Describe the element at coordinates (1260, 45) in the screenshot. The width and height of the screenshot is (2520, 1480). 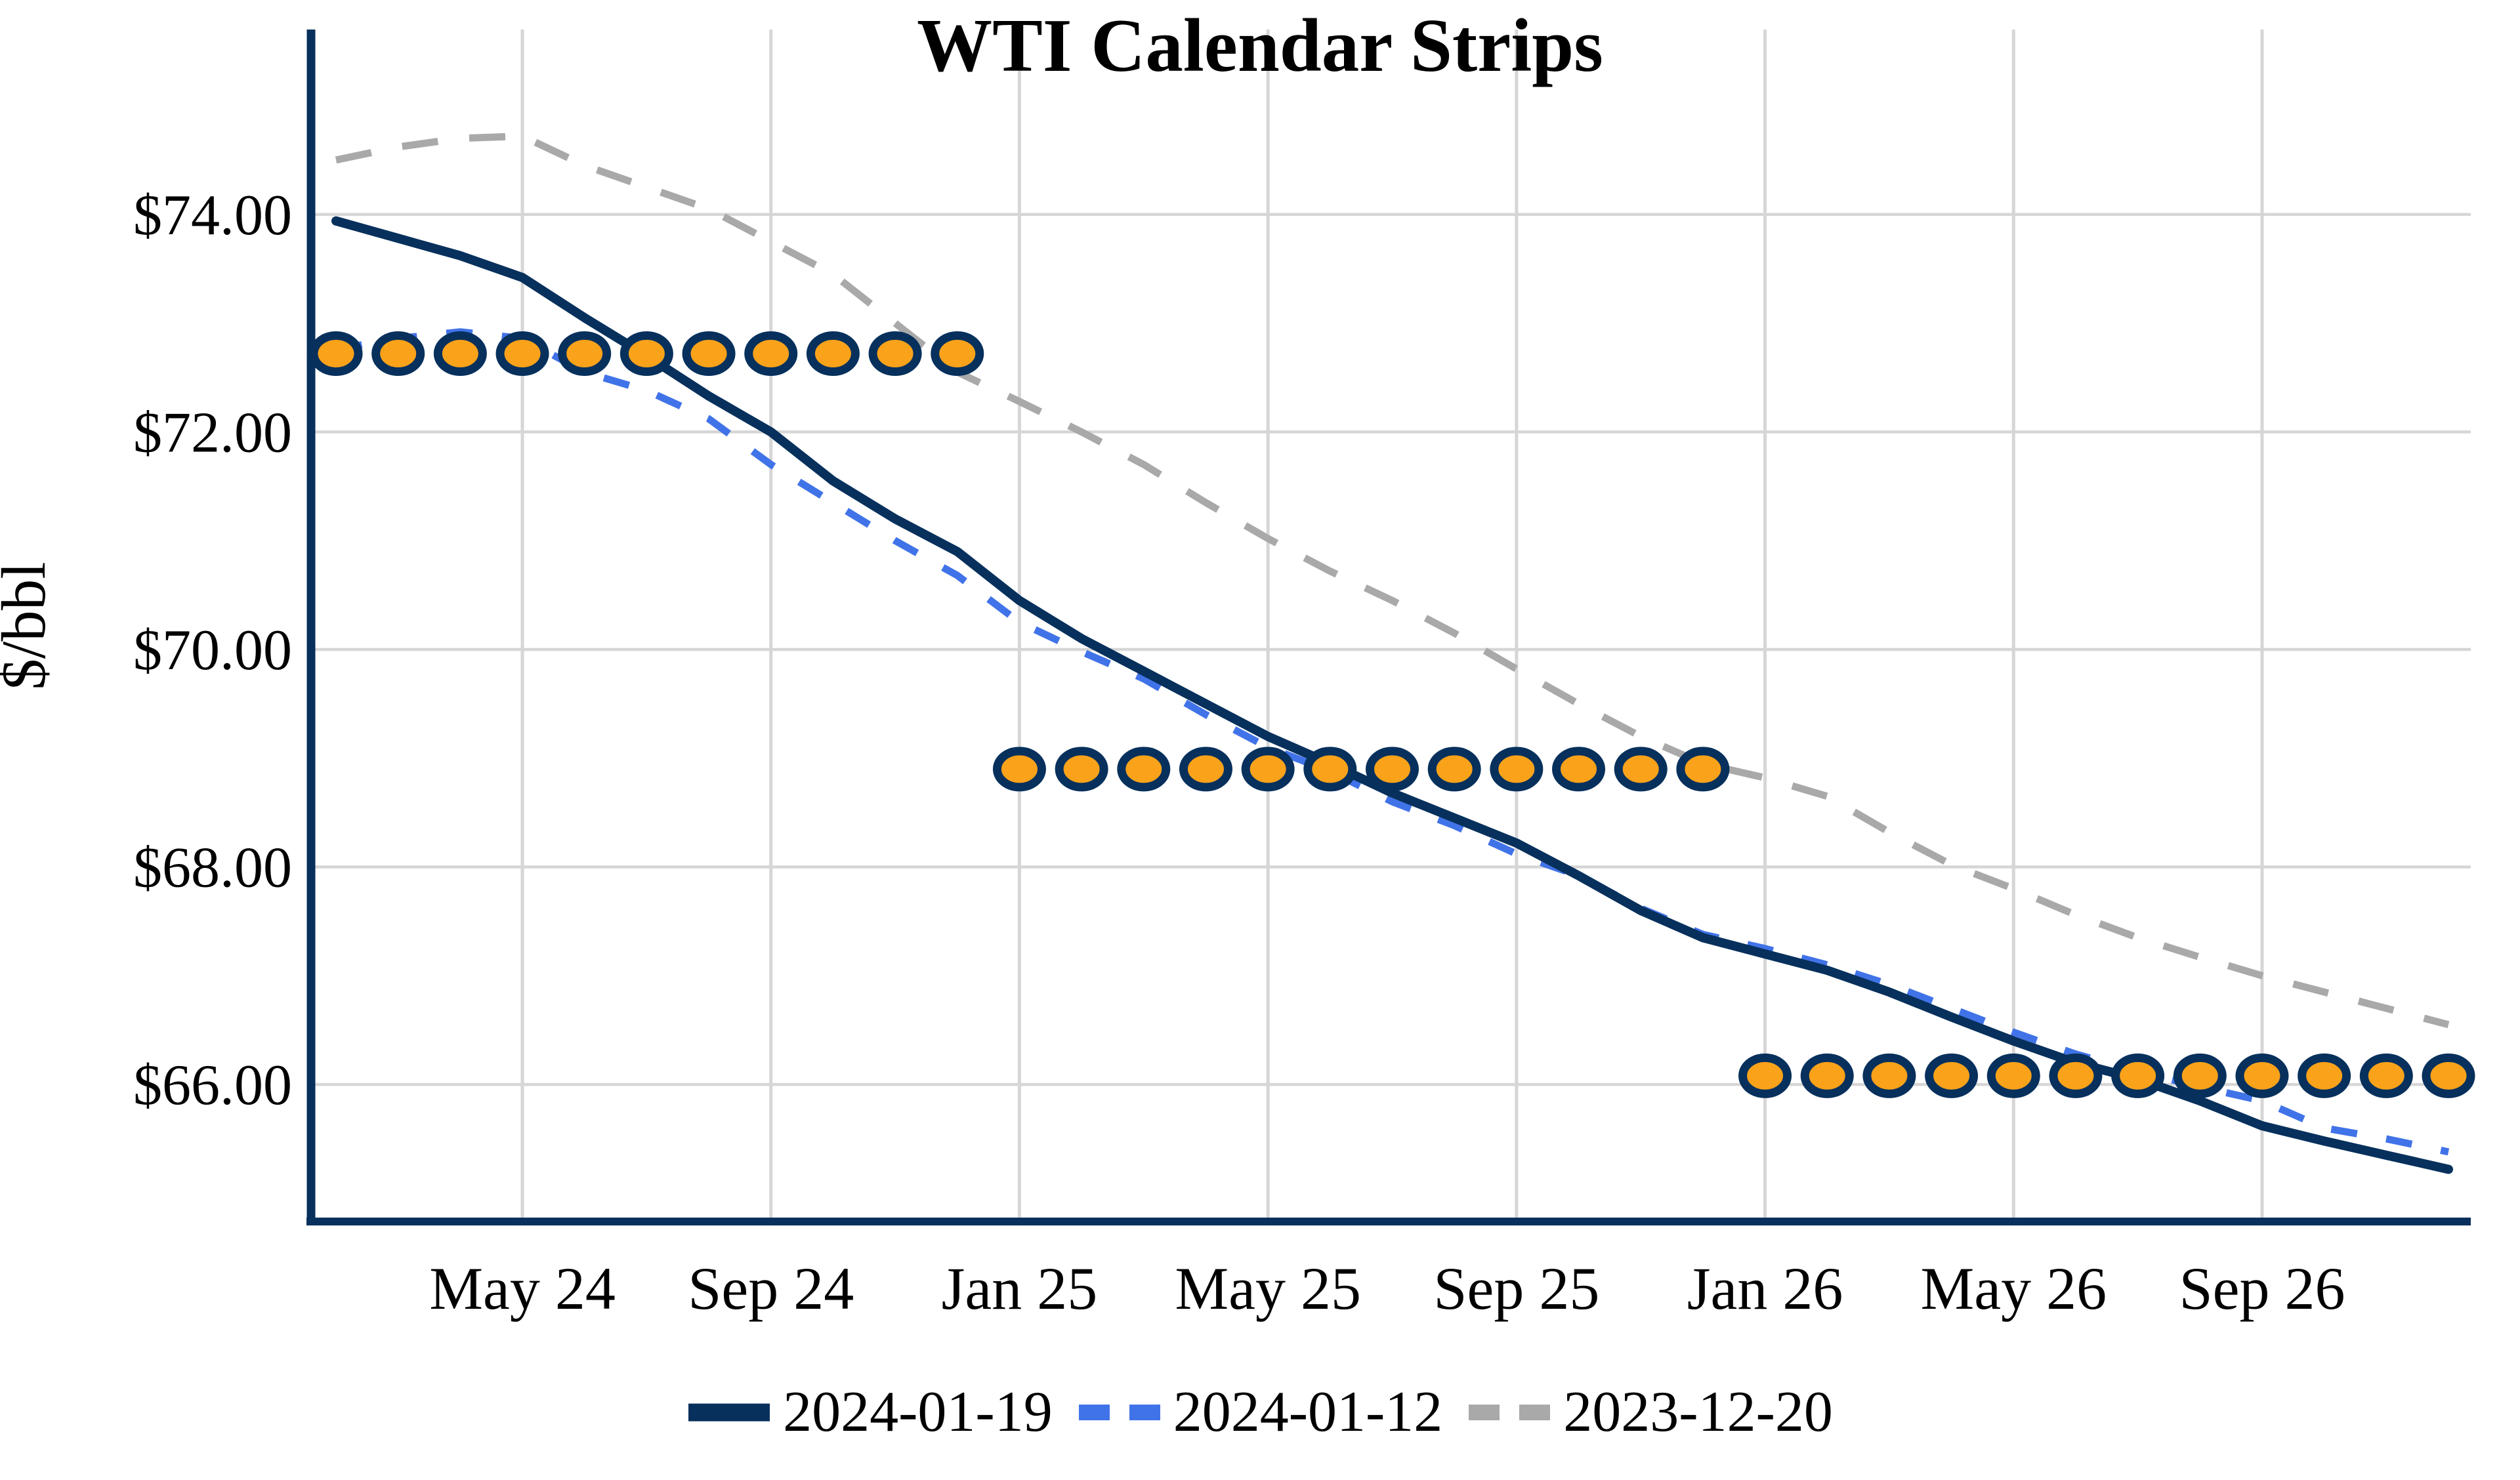
I see `chart-title: WTI Calendar Strips` at that location.